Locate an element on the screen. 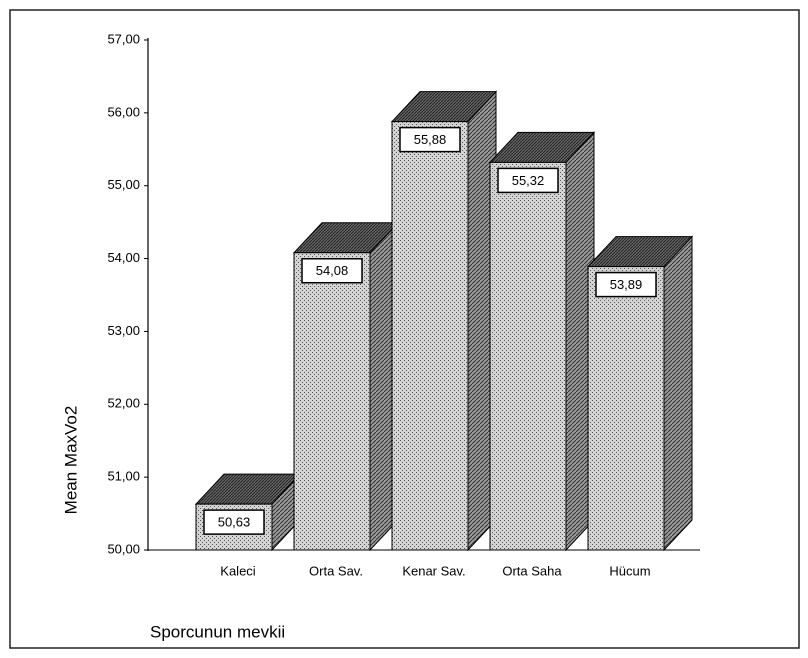  value-label: 53,89 is located at coordinates (626, 284).